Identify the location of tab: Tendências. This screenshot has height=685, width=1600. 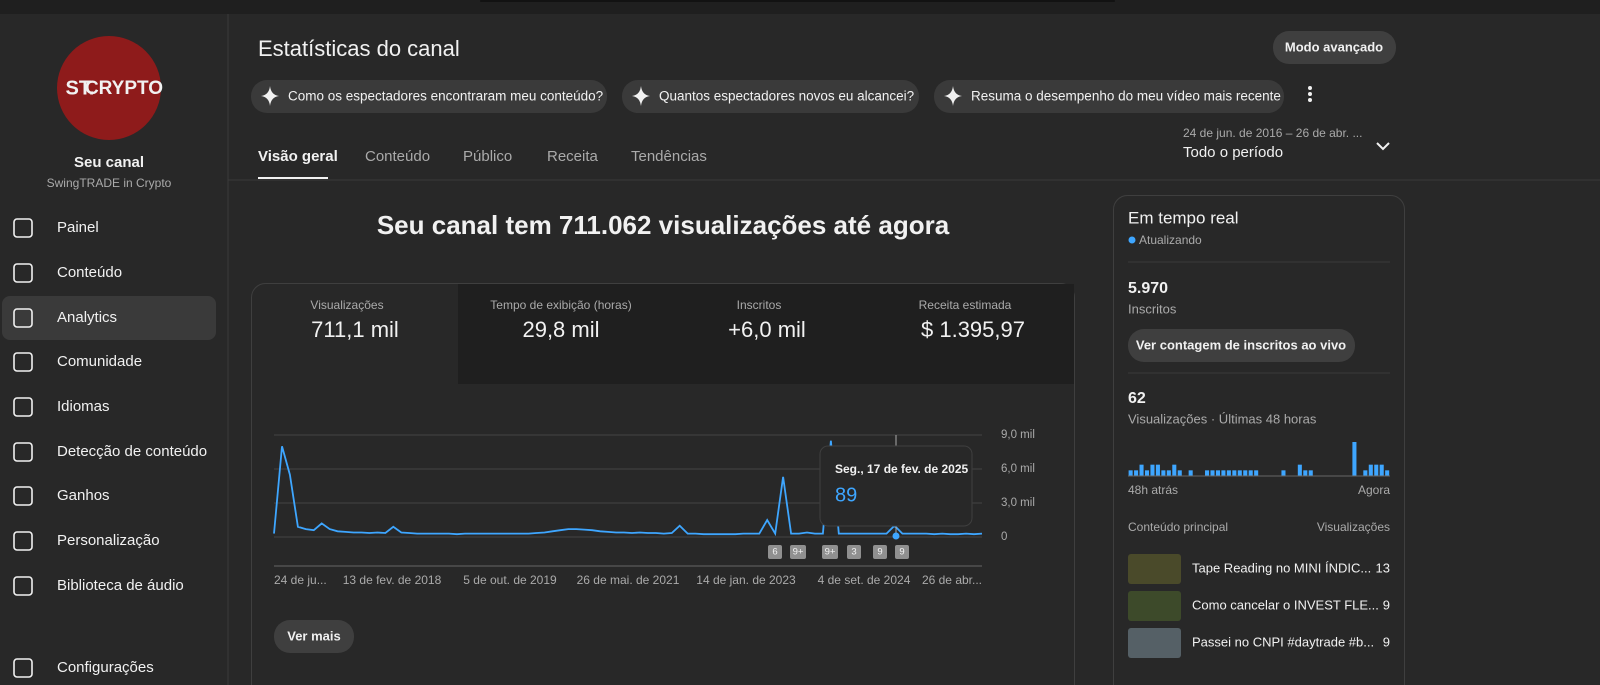
(669, 156).